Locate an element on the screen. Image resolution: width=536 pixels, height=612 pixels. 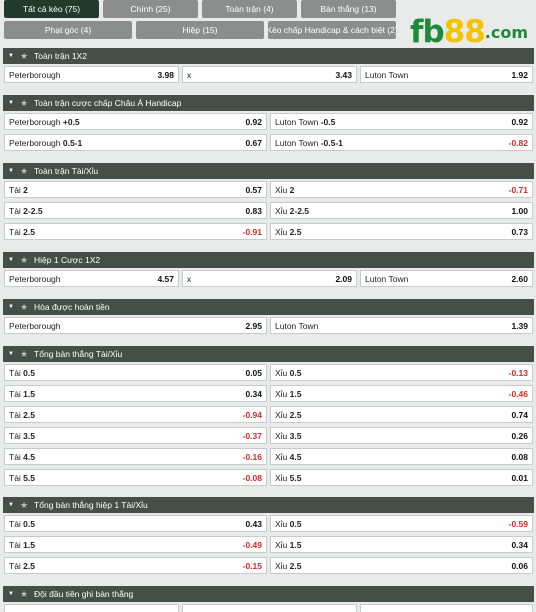
odds-value: -0.08 is located at coordinates (252, 477).